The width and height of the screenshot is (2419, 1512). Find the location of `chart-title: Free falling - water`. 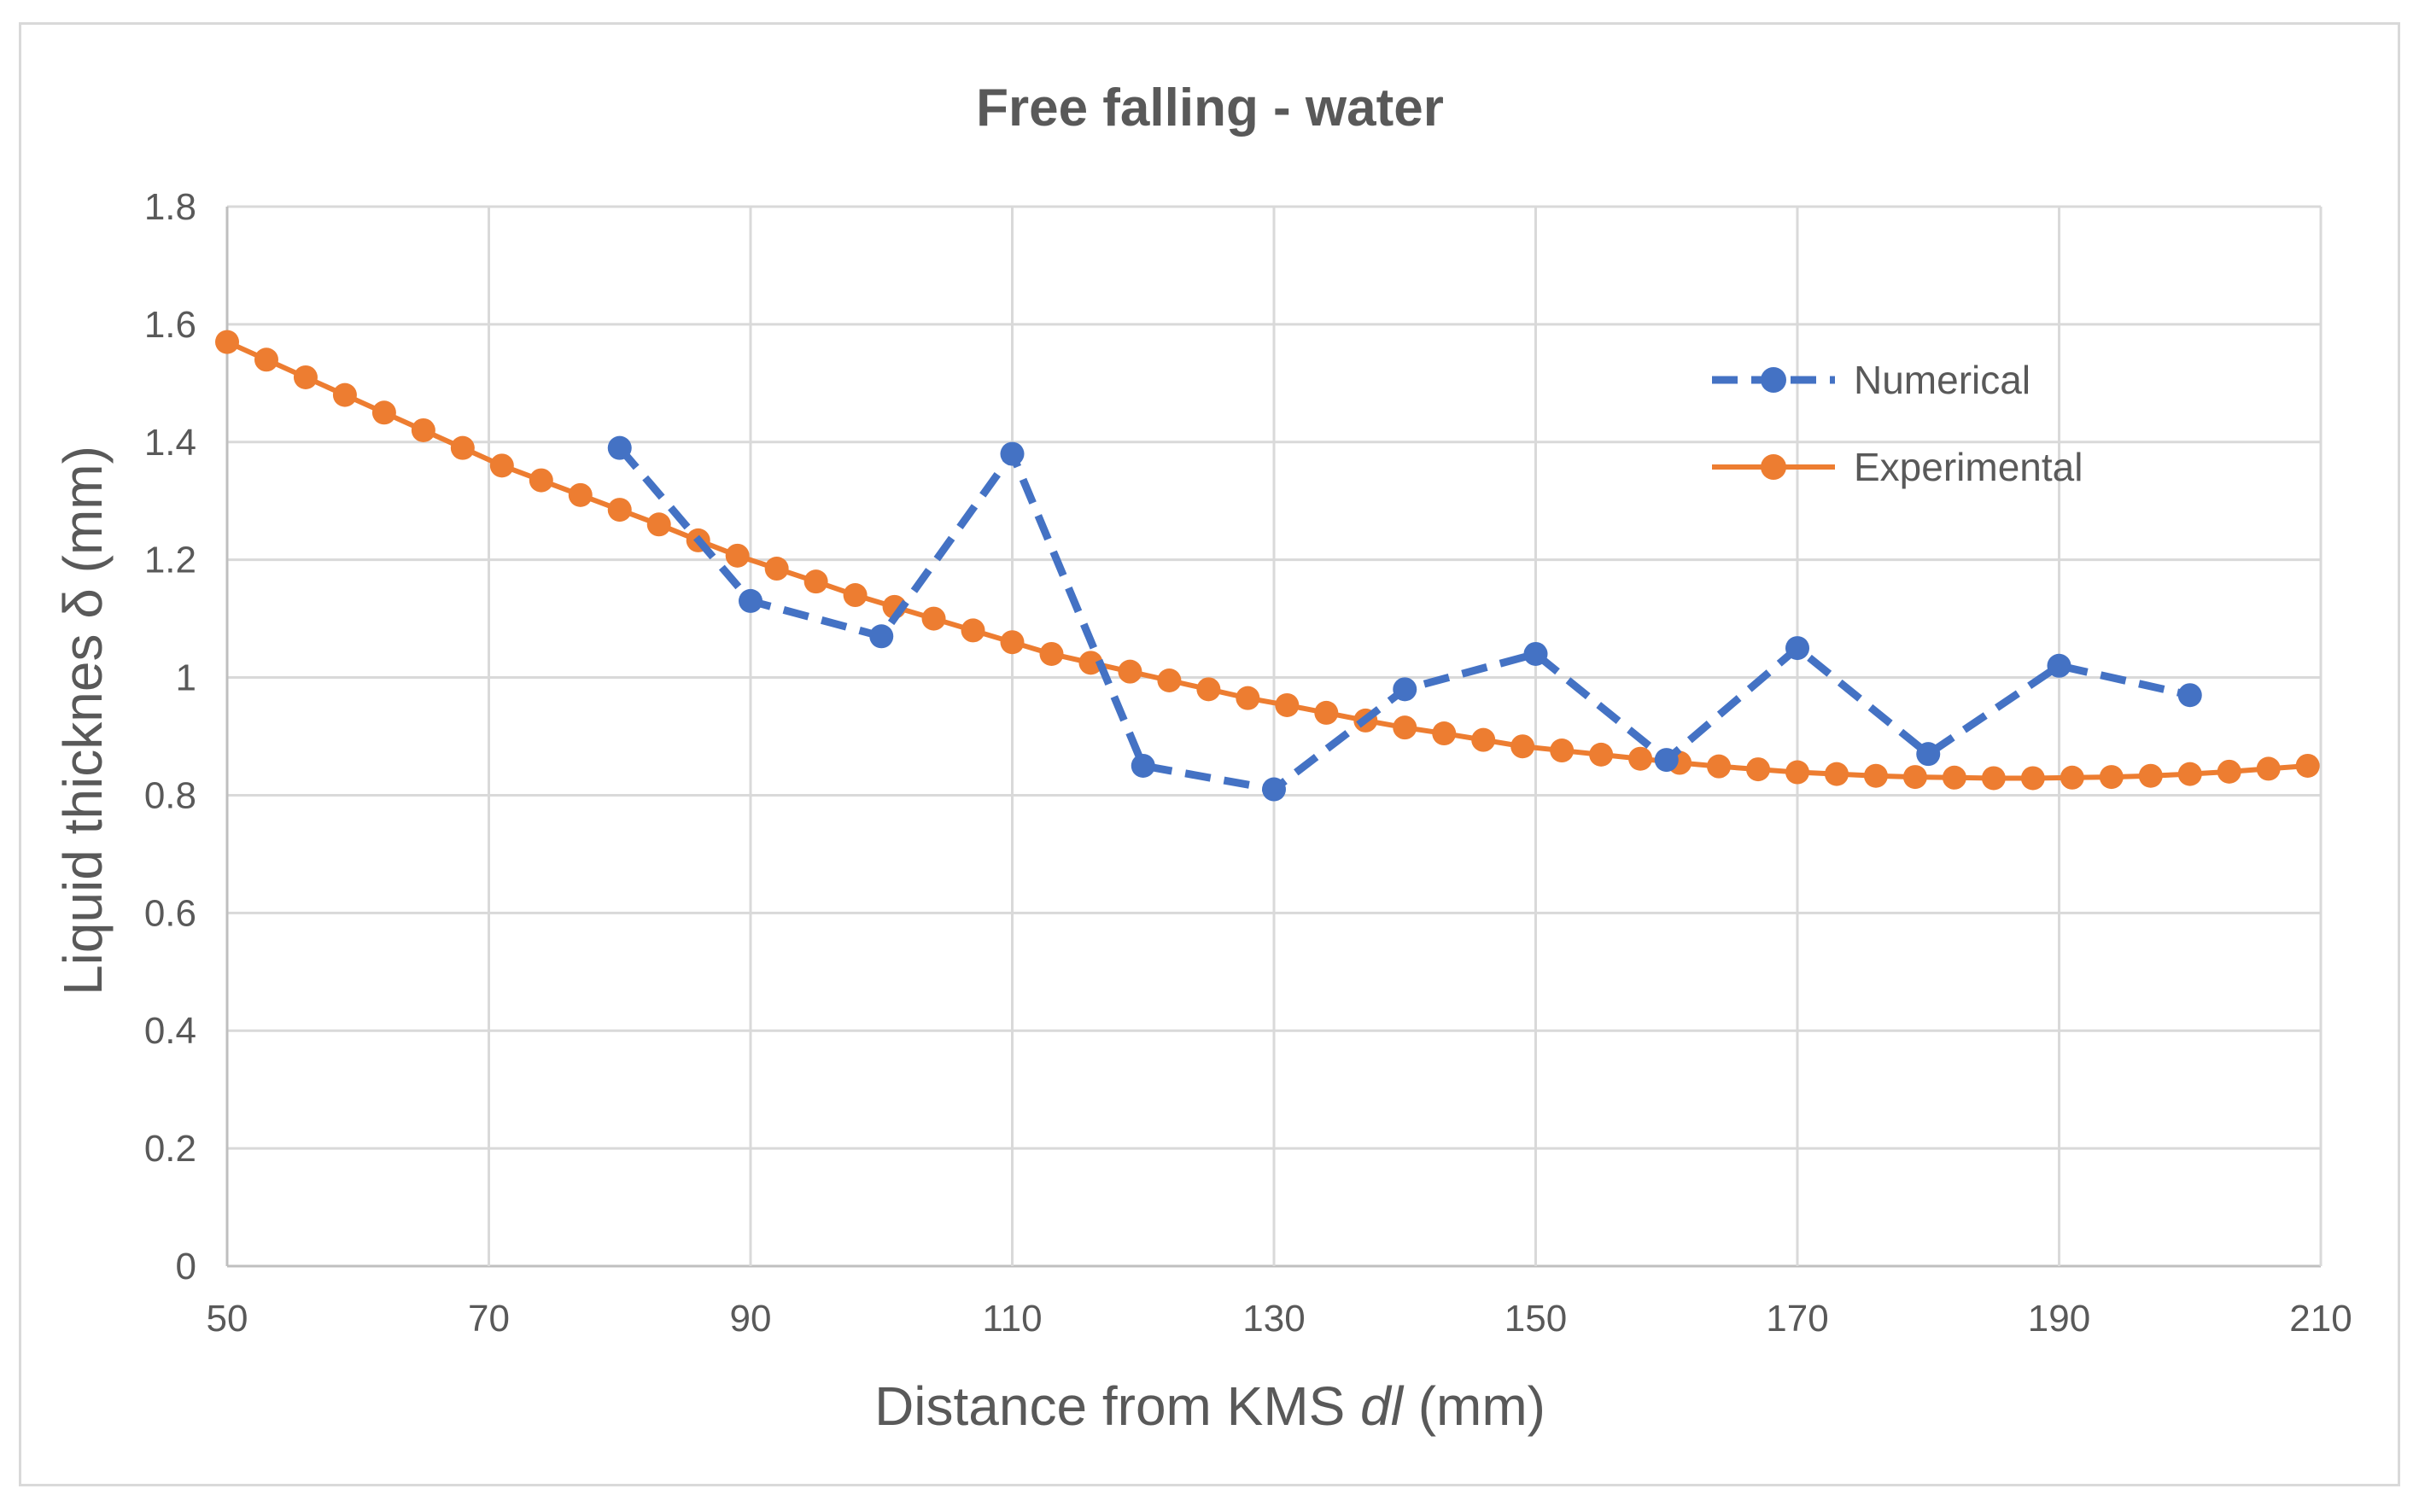

chart-title: Free falling - water is located at coordinates (1210, 108).